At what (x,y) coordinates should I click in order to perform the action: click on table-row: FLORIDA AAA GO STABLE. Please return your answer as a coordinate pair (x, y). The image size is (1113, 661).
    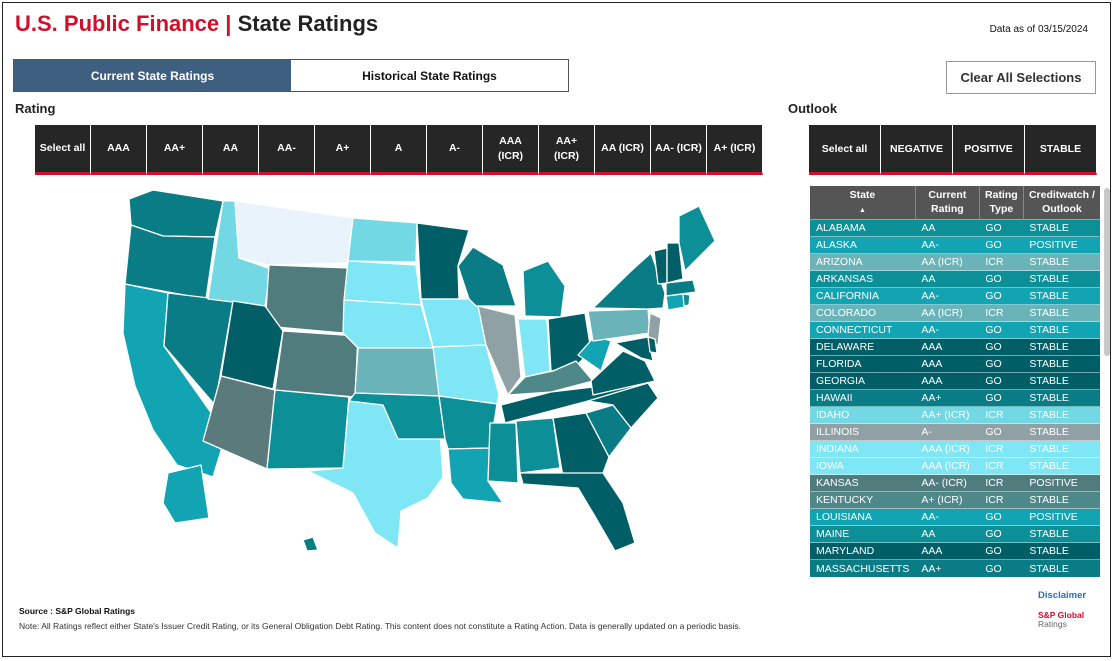
    Looking at the image, I should click on (955, 364).